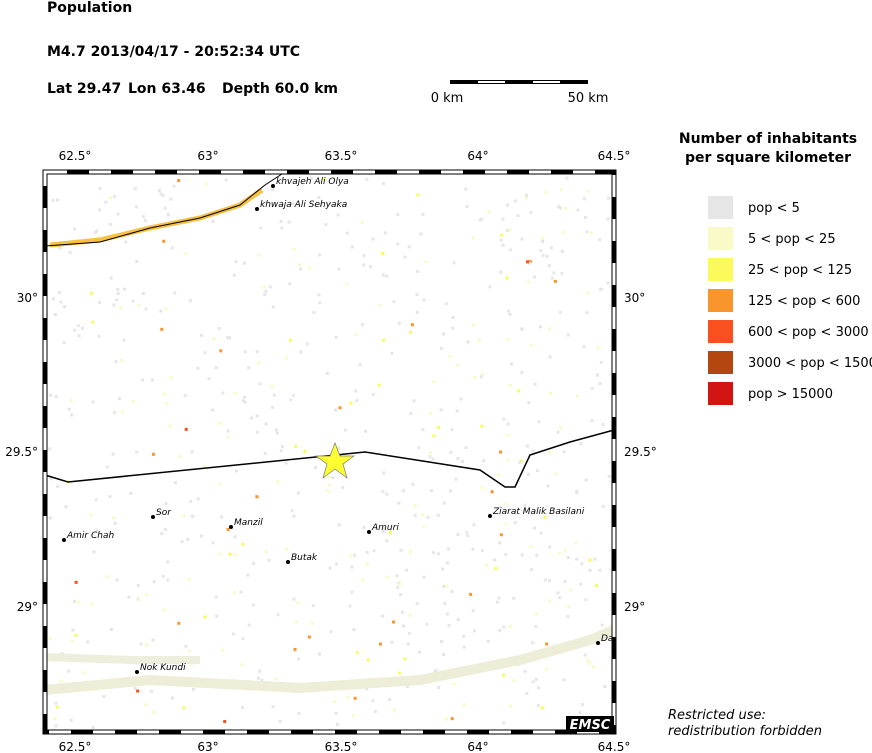 The height and width of the screenshot is (753, 872). I want to click on place-label: khvajeh Ali Olya, so click(312, 182).